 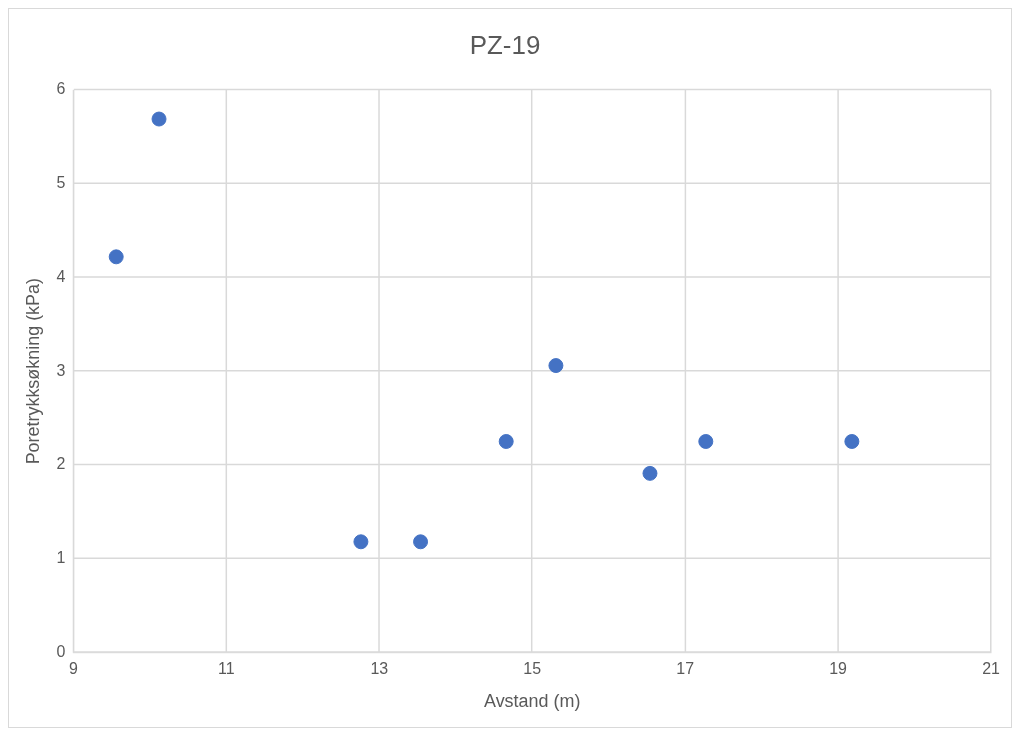 What do you see at coordinates (32, 371) in the screenshot?
I see `y-axis-title: Poretrykksøkning (kPa)` at bounding box center [32, 371].